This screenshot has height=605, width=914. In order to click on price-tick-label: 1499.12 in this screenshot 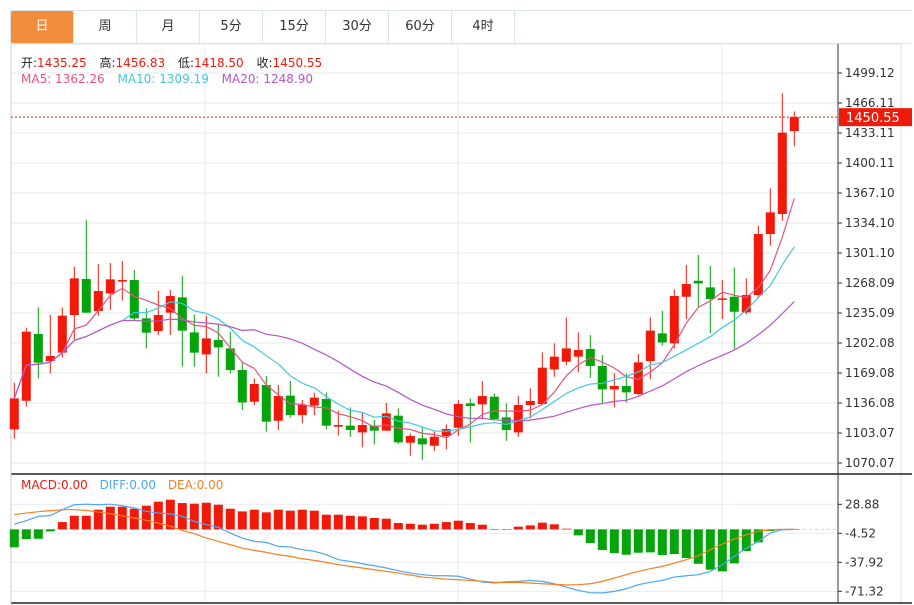, I will do `click(870, 73)`.